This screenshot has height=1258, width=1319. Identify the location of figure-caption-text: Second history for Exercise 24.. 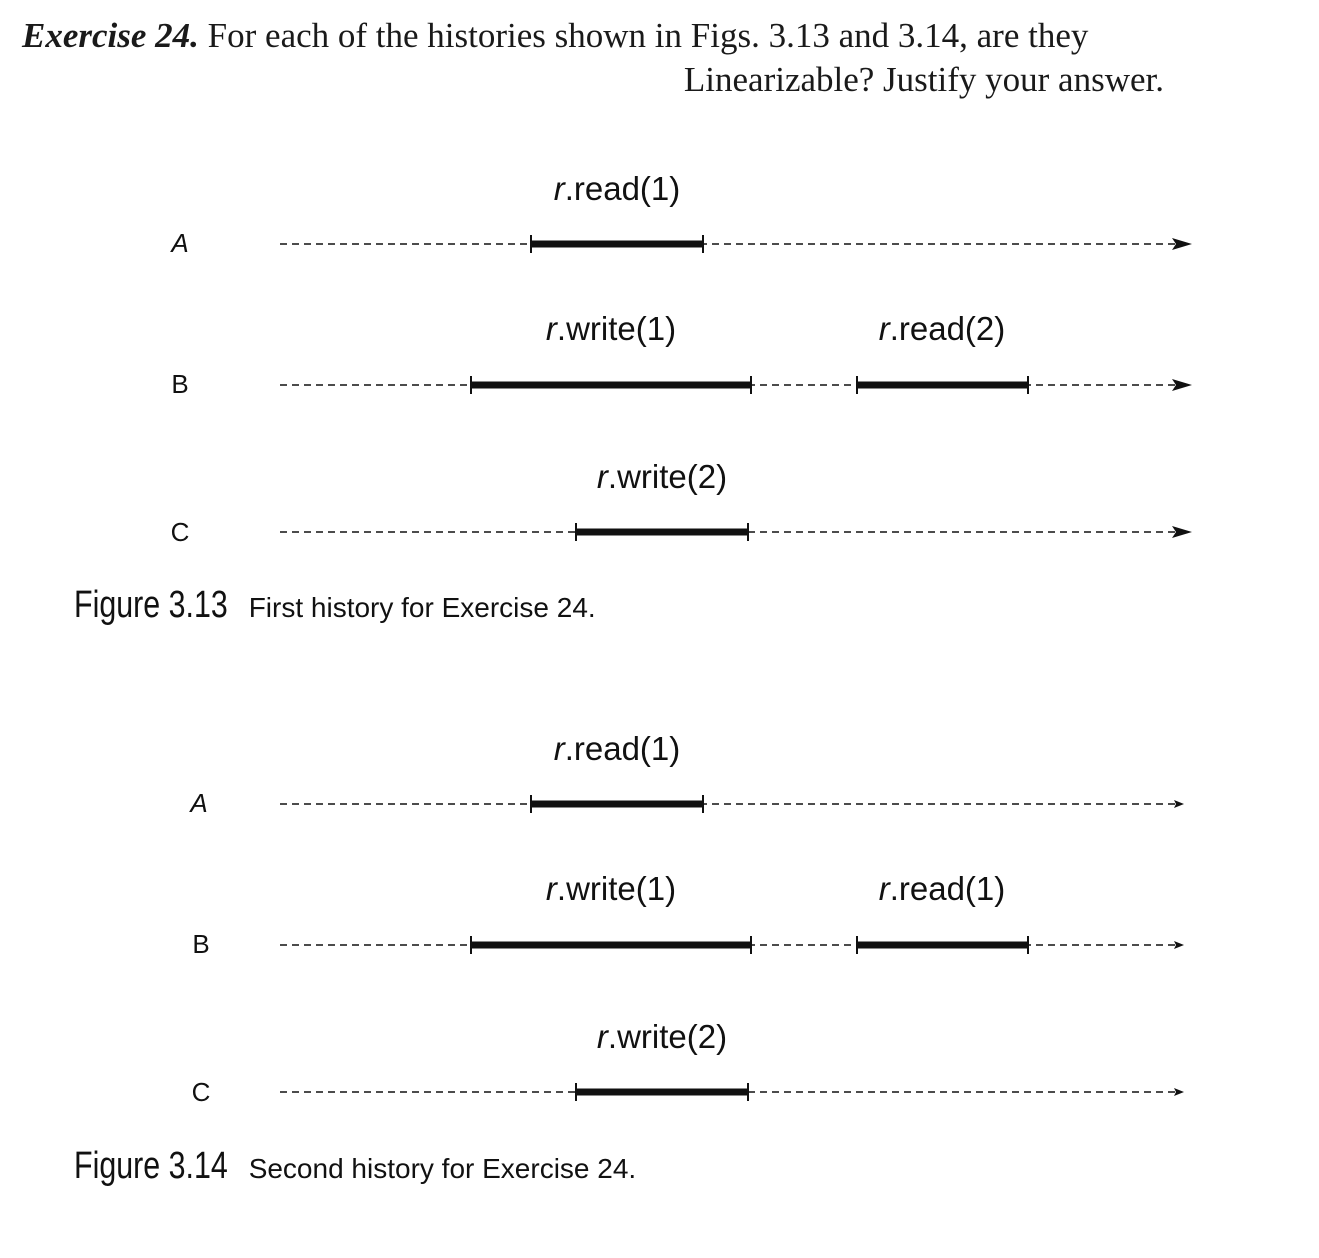
(442, 1168).